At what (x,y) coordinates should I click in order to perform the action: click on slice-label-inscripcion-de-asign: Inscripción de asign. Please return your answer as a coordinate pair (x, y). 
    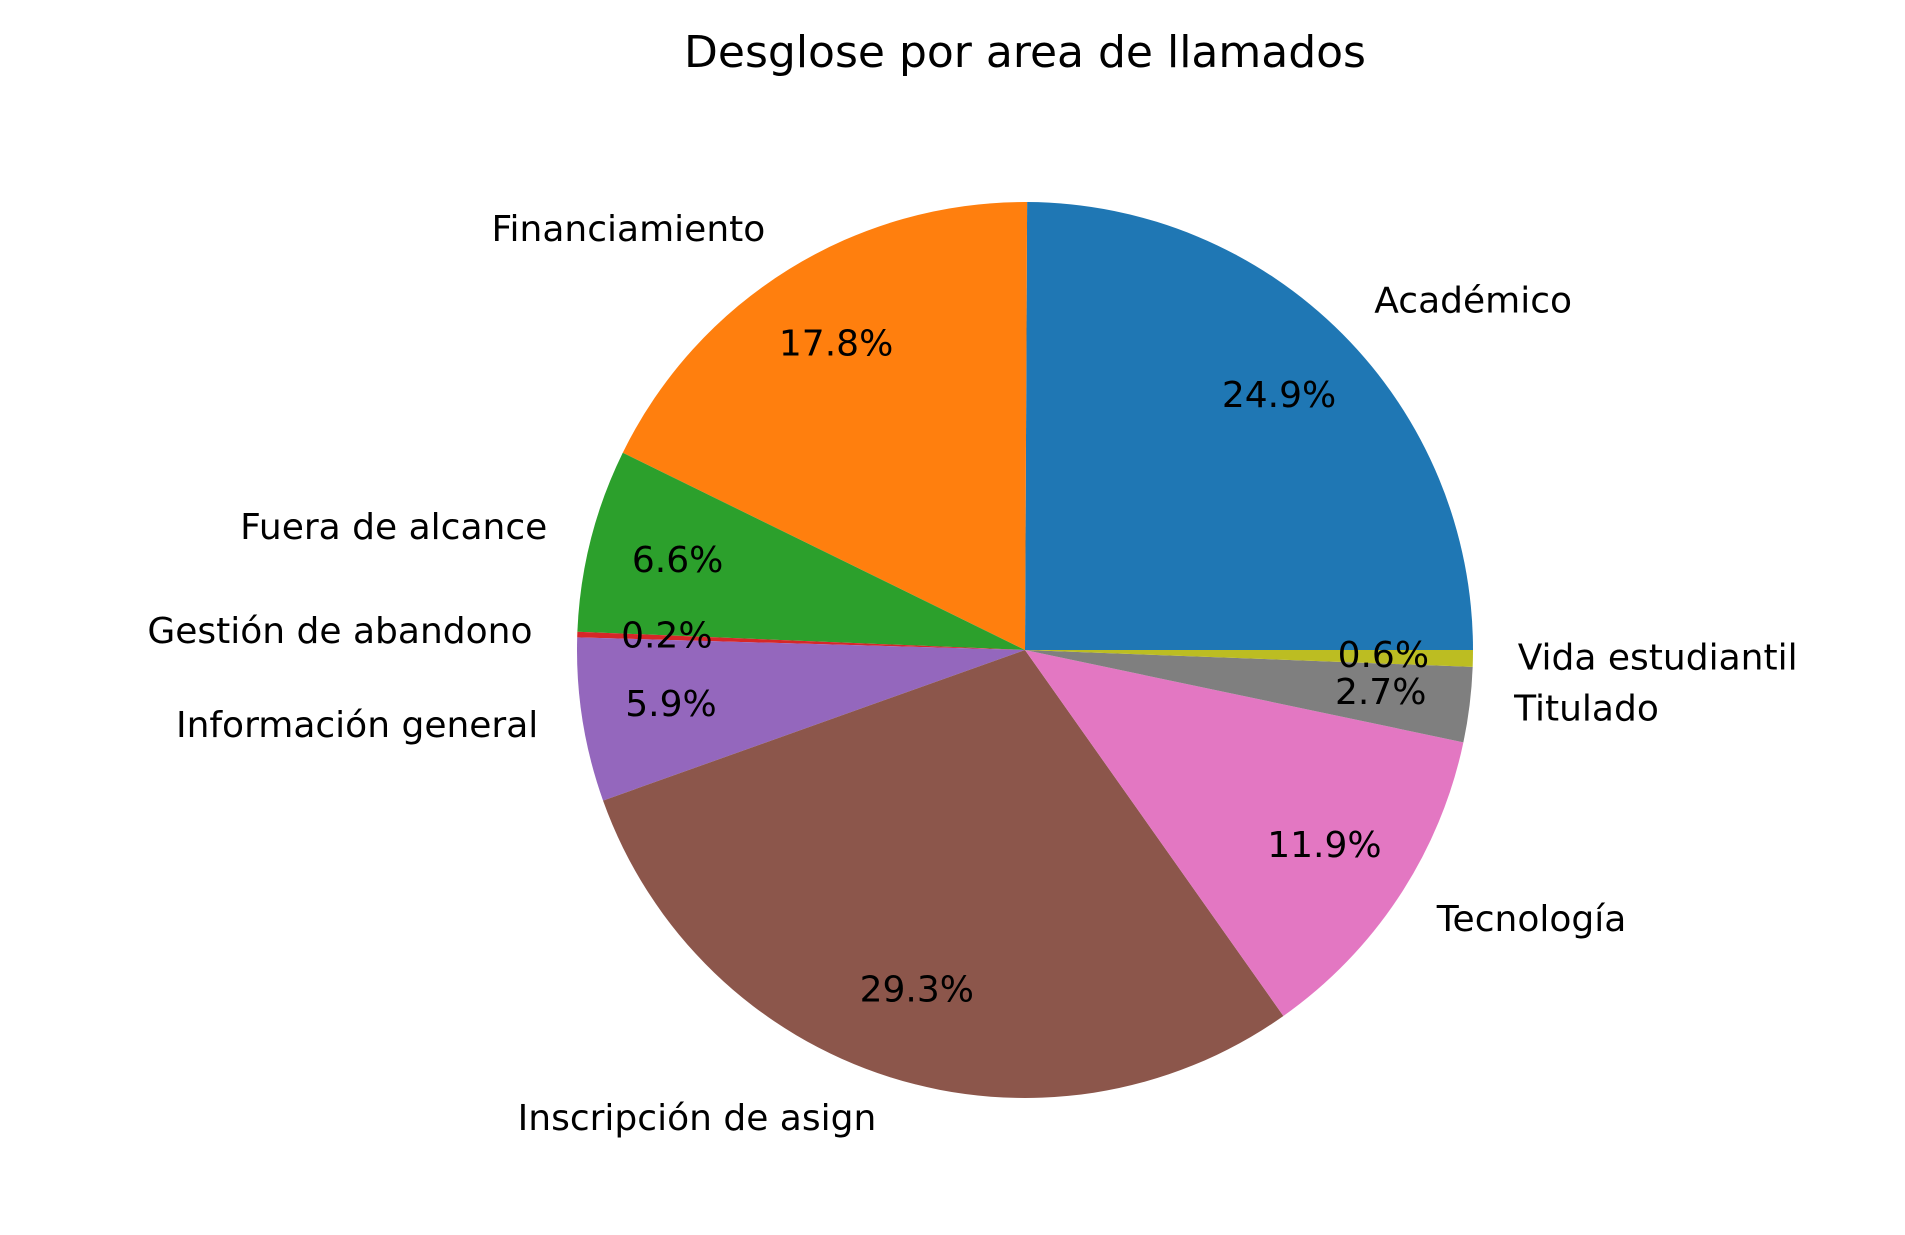
    Looking at the image, I should click on (697, 1118).